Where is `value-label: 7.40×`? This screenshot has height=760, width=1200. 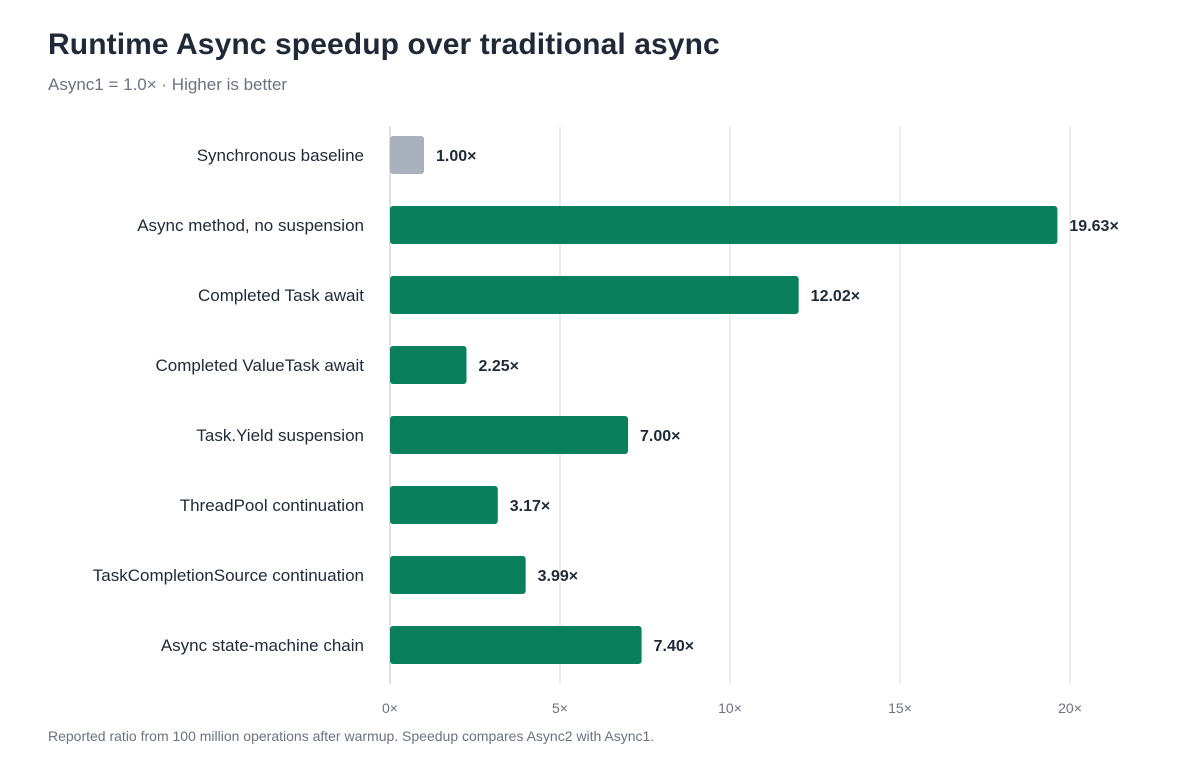
value-label: 7.40× is located at coordinates (674, 646).